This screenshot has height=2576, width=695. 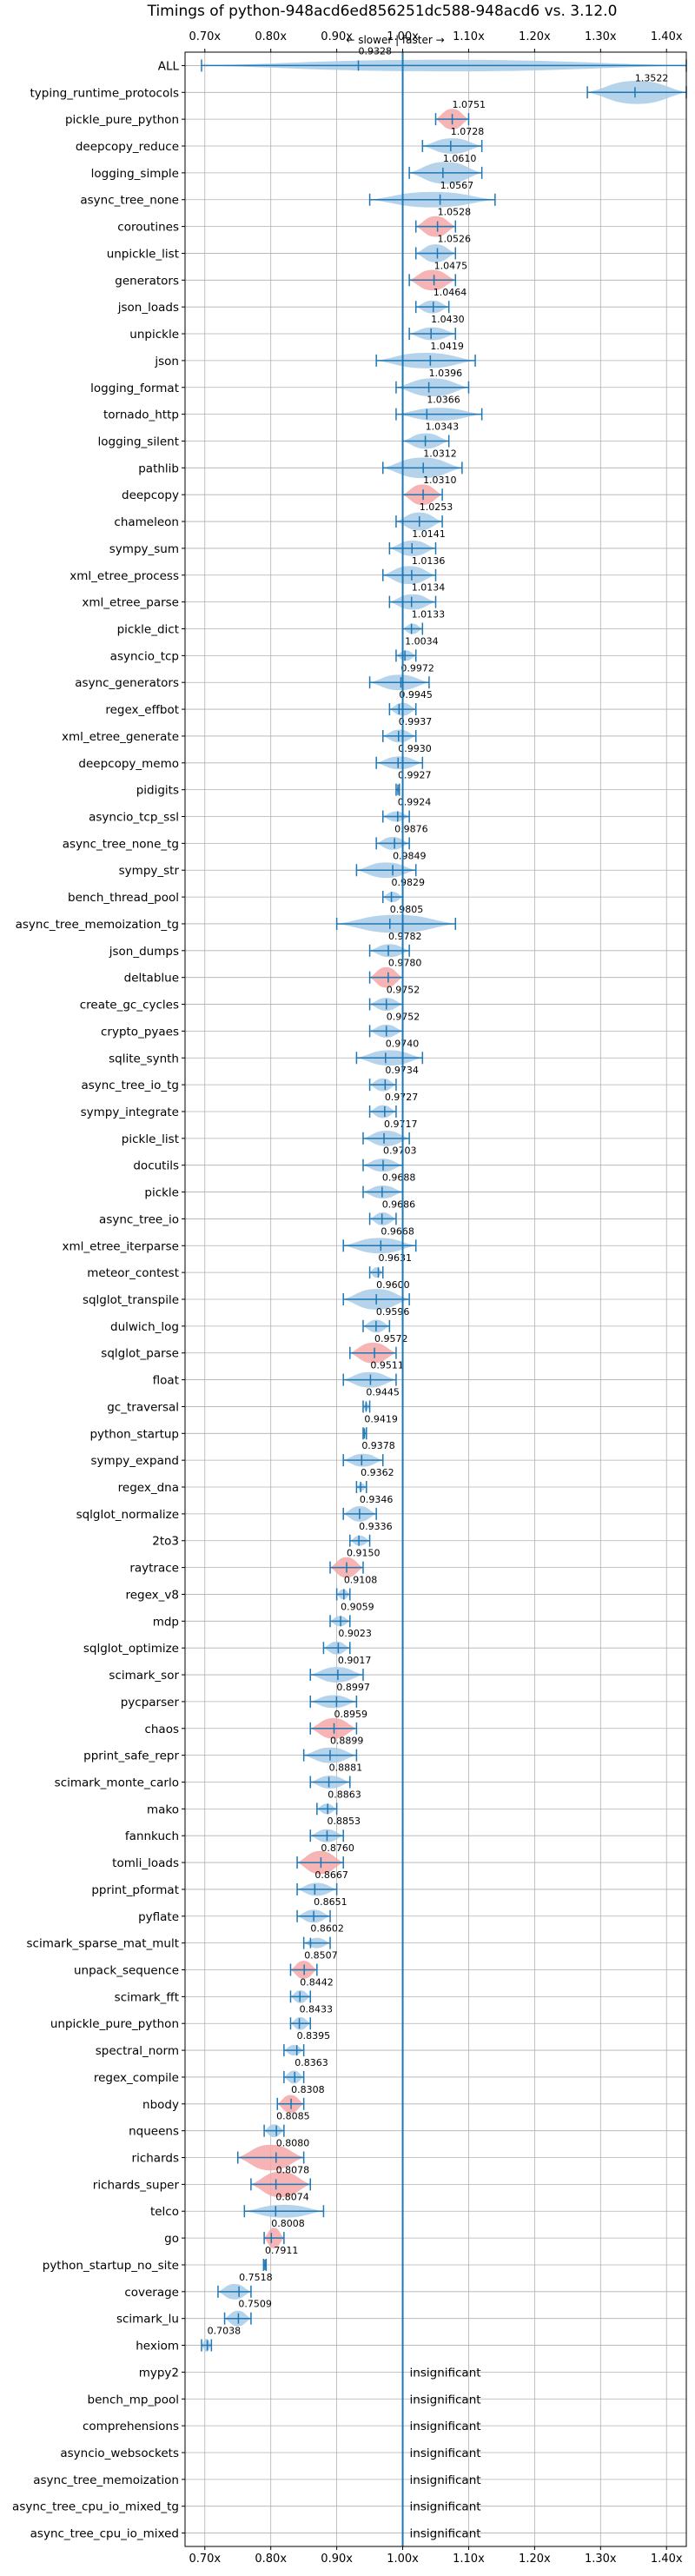 I want to click on value-label: 0.9150, so click(x=364, y=1553).